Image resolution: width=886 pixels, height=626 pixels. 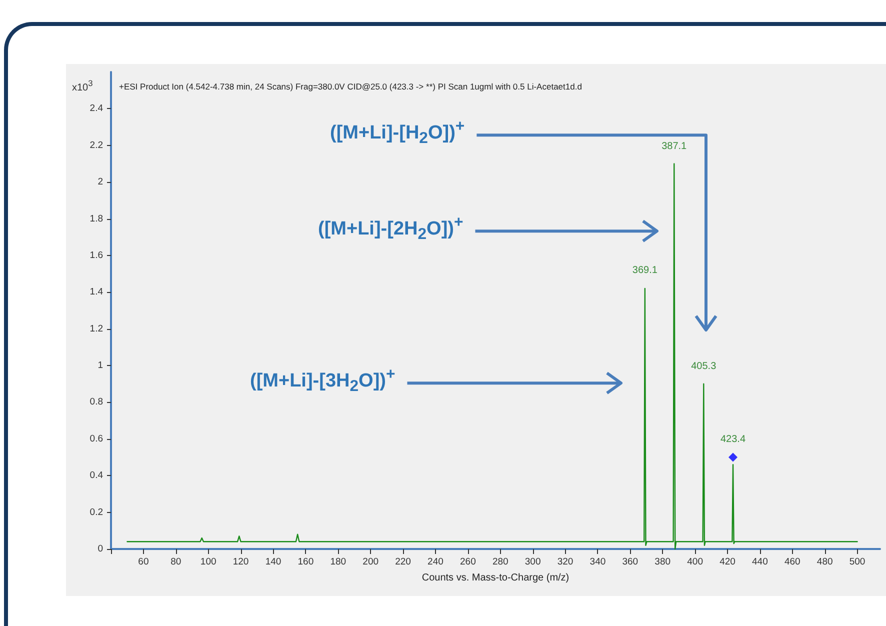 What do you see at coordinates (565, 562) in the screenshot?
I see `x-tick-label: 320` at bounding box center [565, 562].